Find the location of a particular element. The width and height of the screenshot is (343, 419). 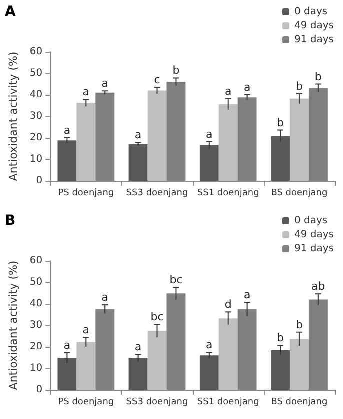

chart-title: A is located at coordinates (10, 12).